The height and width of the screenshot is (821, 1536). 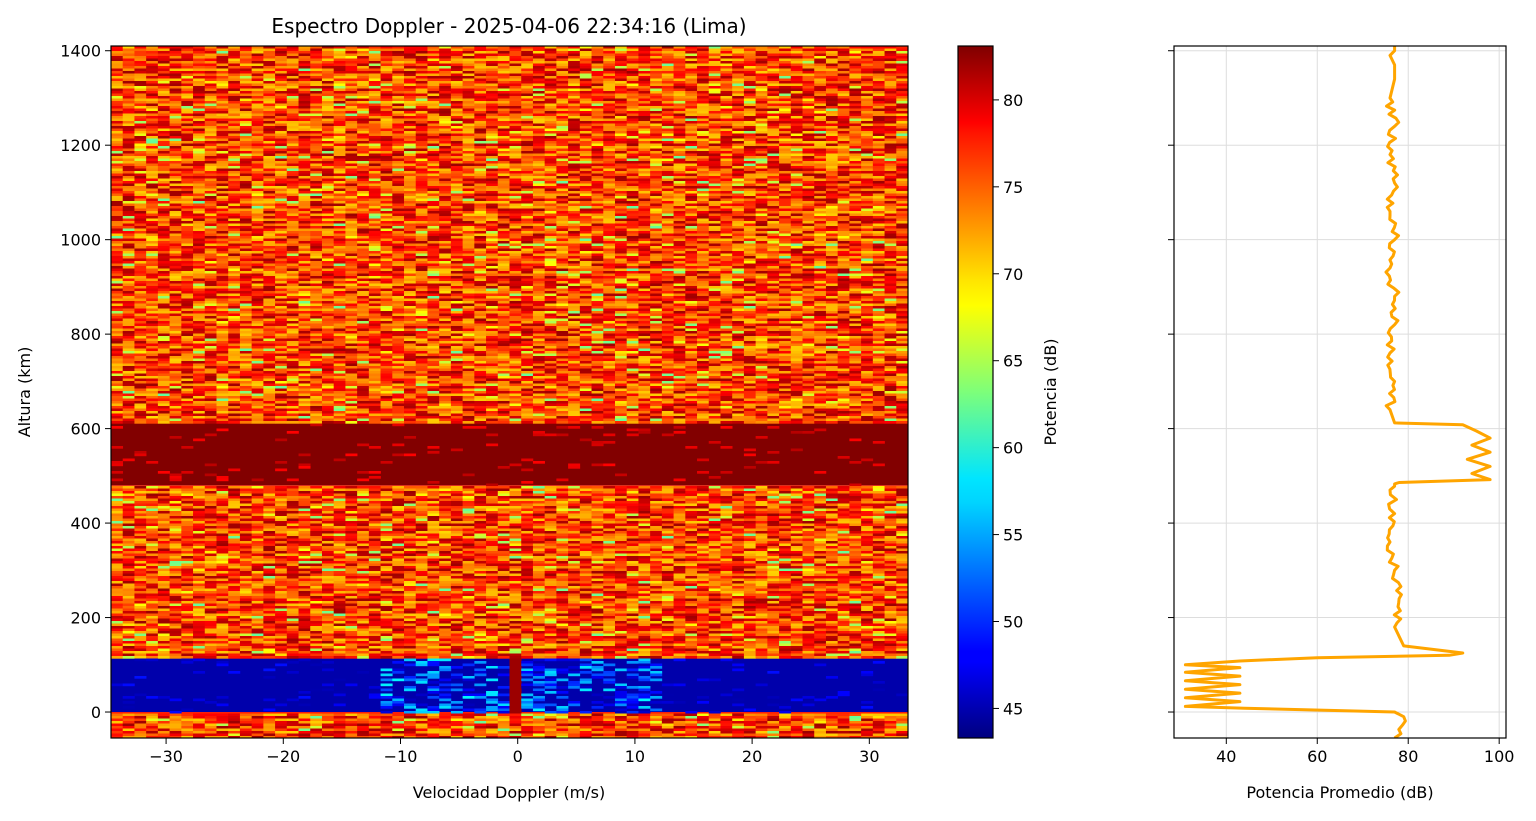 I want to click on line-x-tick-label: 40, so click(x=1226, y=756).